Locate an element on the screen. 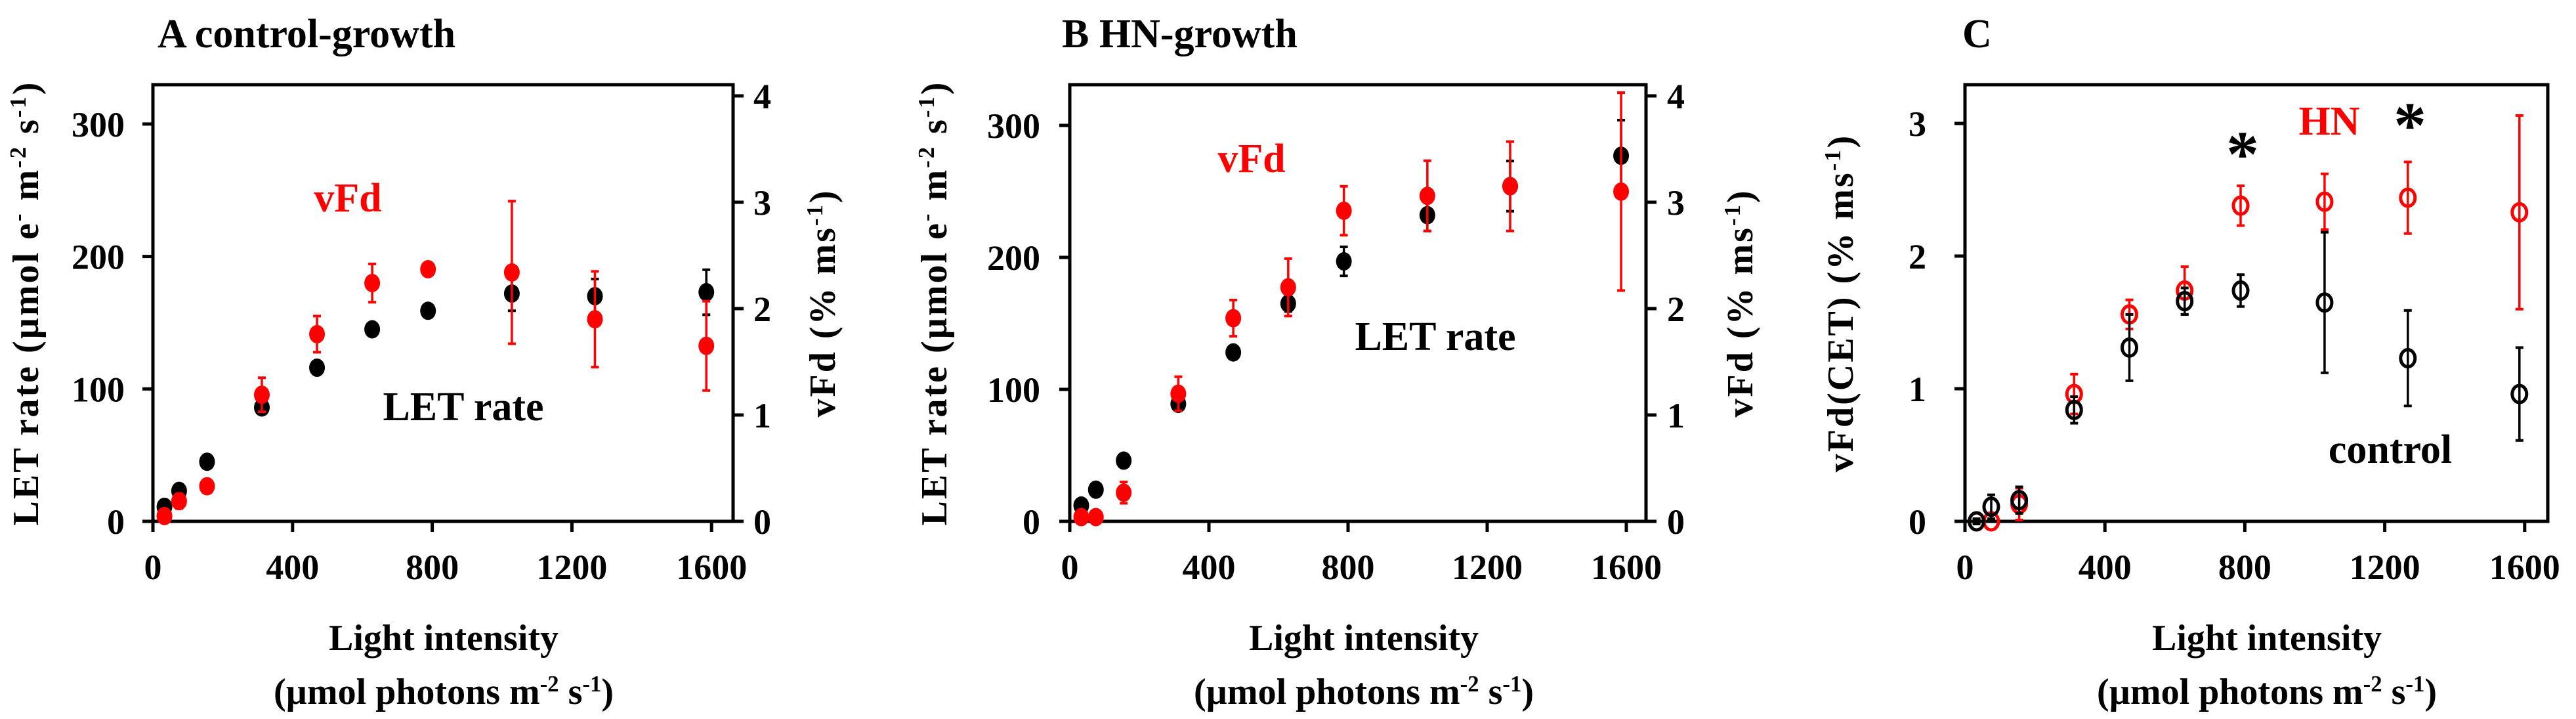 The height and width of the screenshot is (719, 2576). series-label: control is located at coordinates (2390, 450).